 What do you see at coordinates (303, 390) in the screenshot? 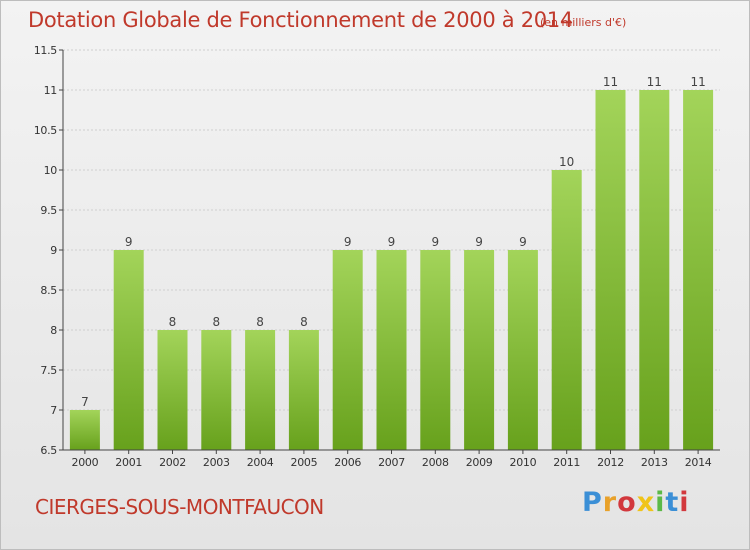
I see `bar-2005` at bounding box center [303, 390].